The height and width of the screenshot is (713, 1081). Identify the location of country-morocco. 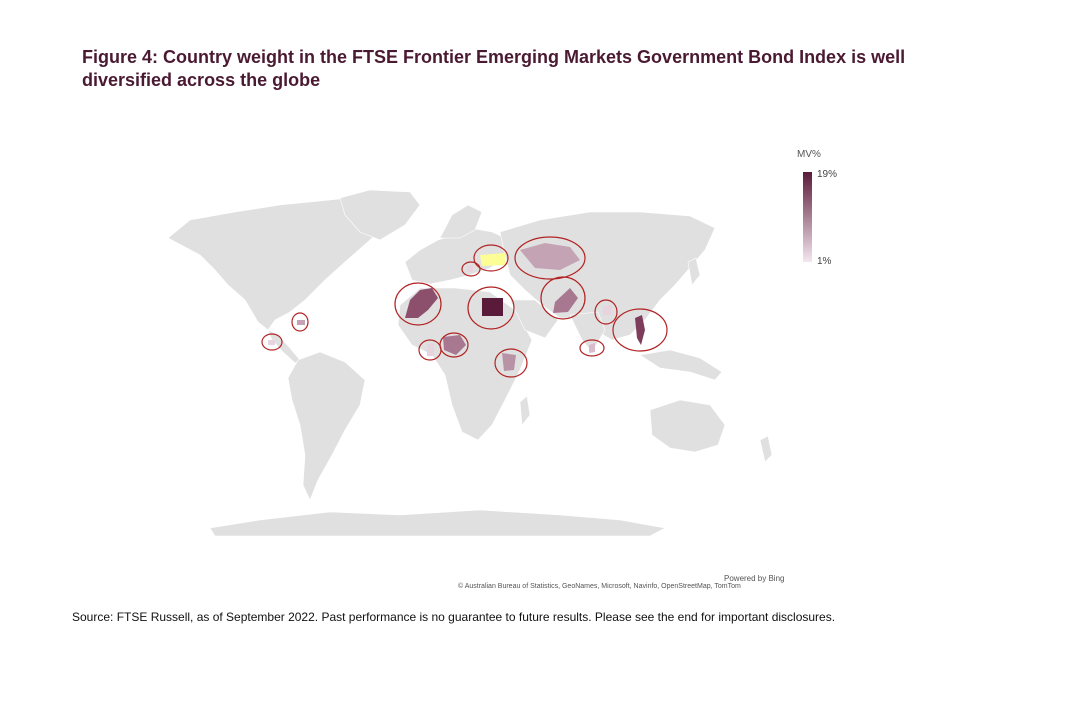
(421, 303).